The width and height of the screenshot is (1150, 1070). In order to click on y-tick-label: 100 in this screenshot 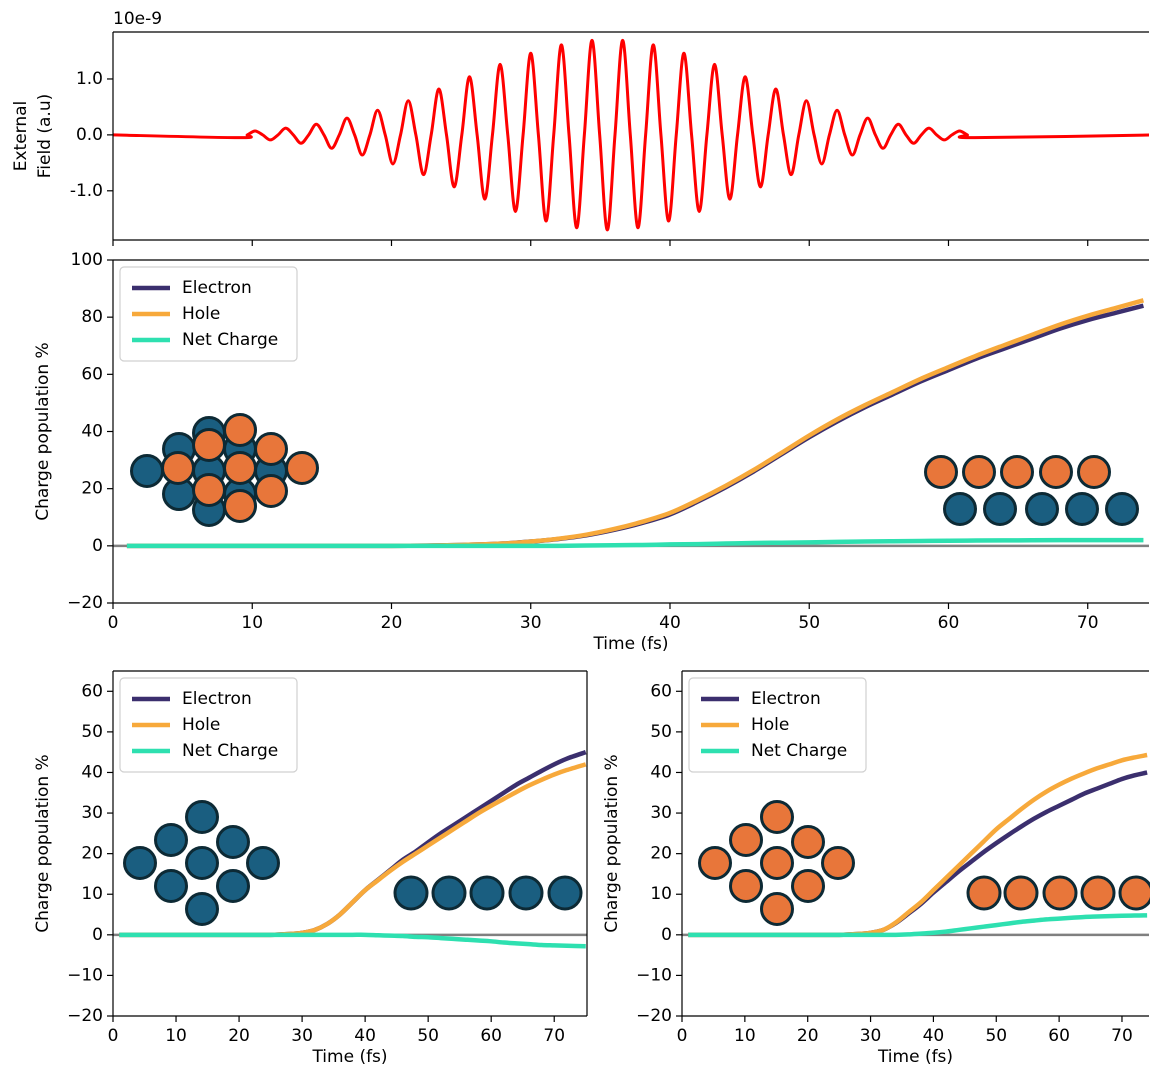, I will do `click(87, 260)`.